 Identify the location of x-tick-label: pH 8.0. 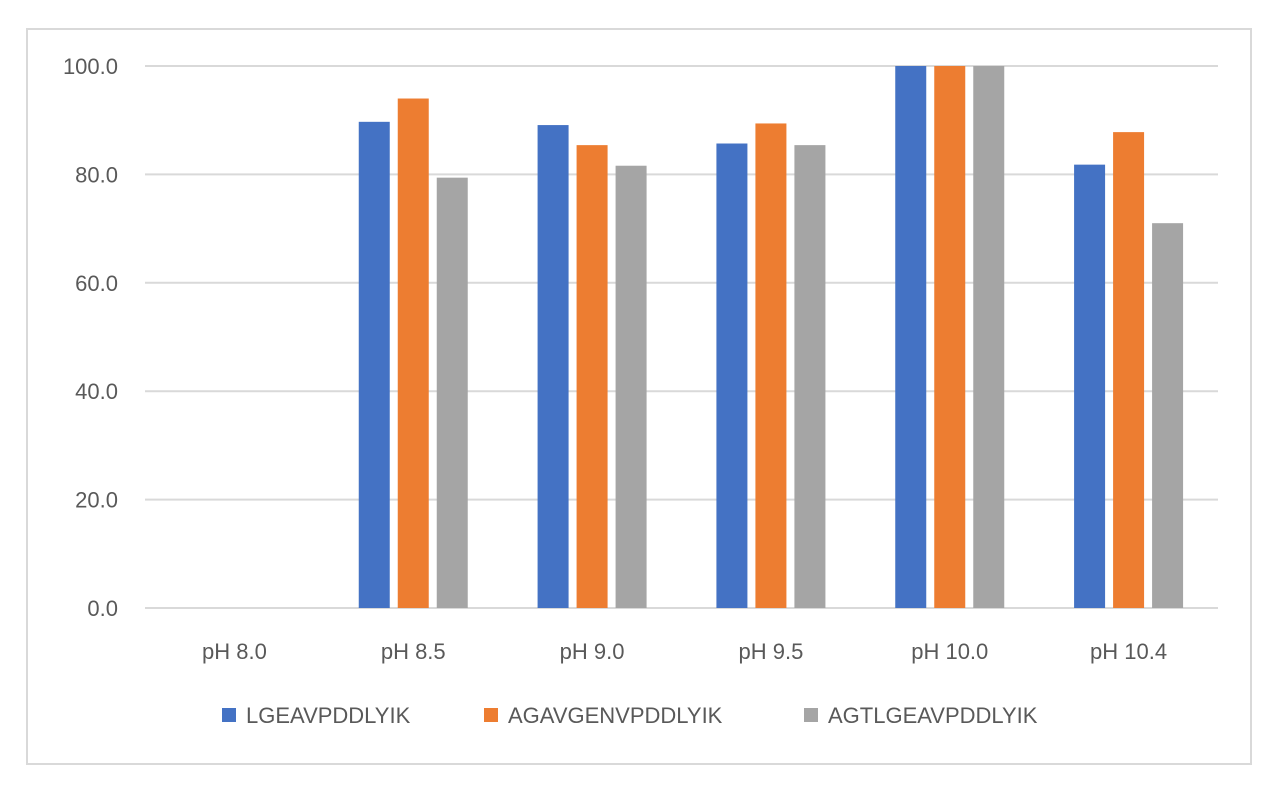
(234, 651).